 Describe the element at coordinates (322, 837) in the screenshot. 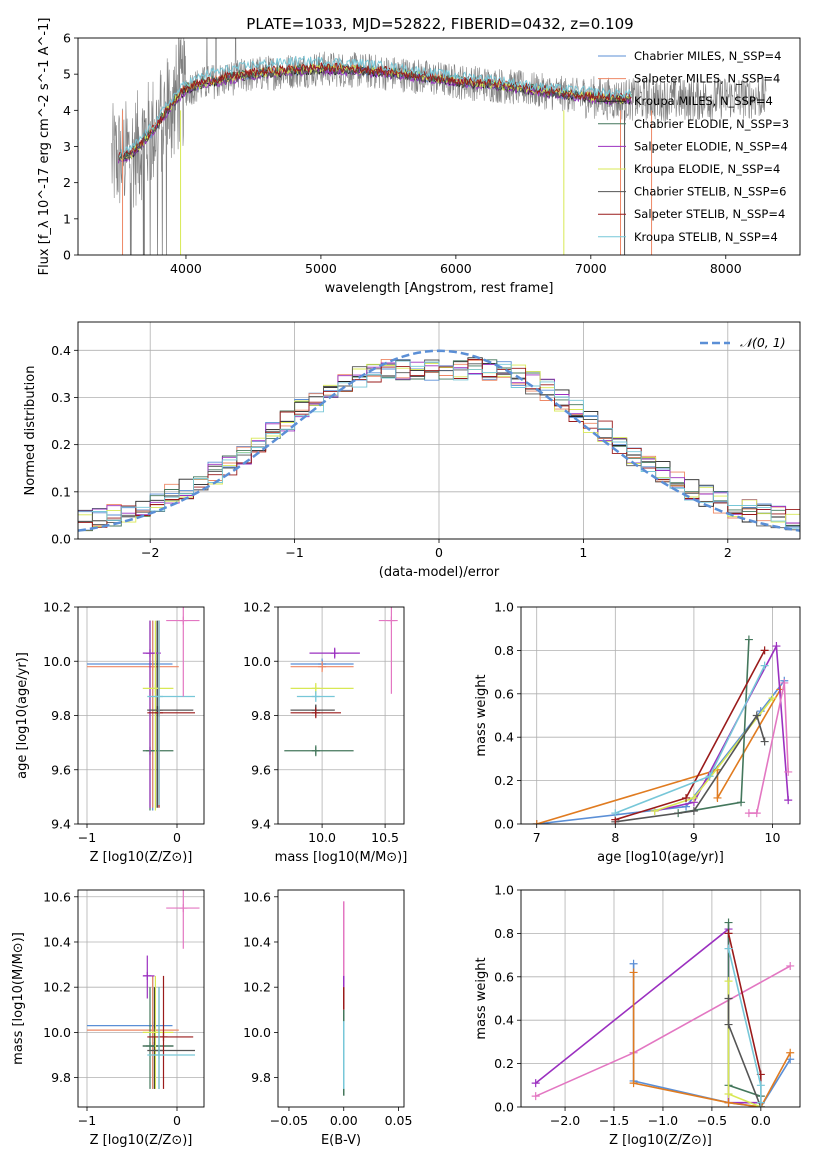

I see `x-tick-label: 10.0` at that location.